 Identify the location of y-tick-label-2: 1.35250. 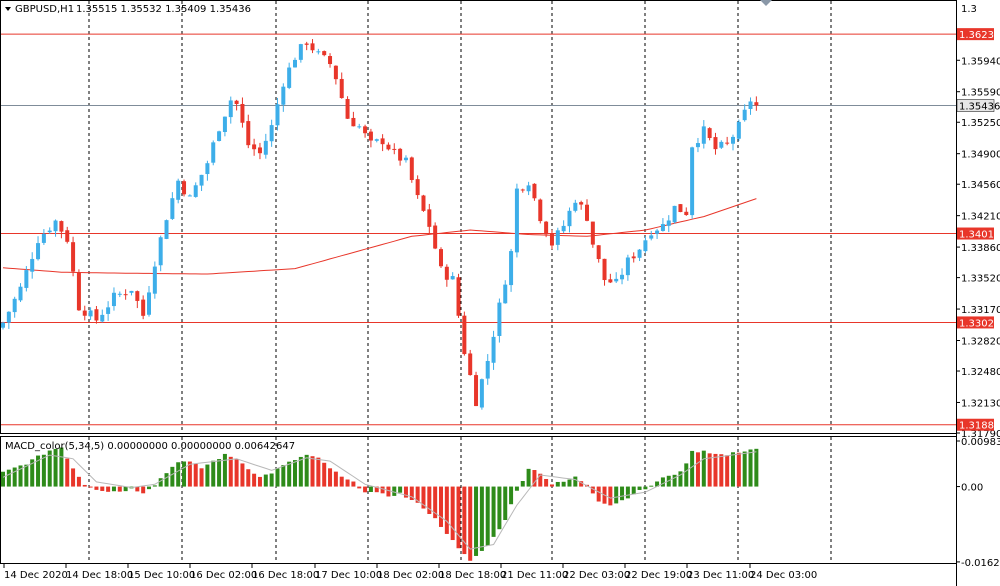
(980, 123).